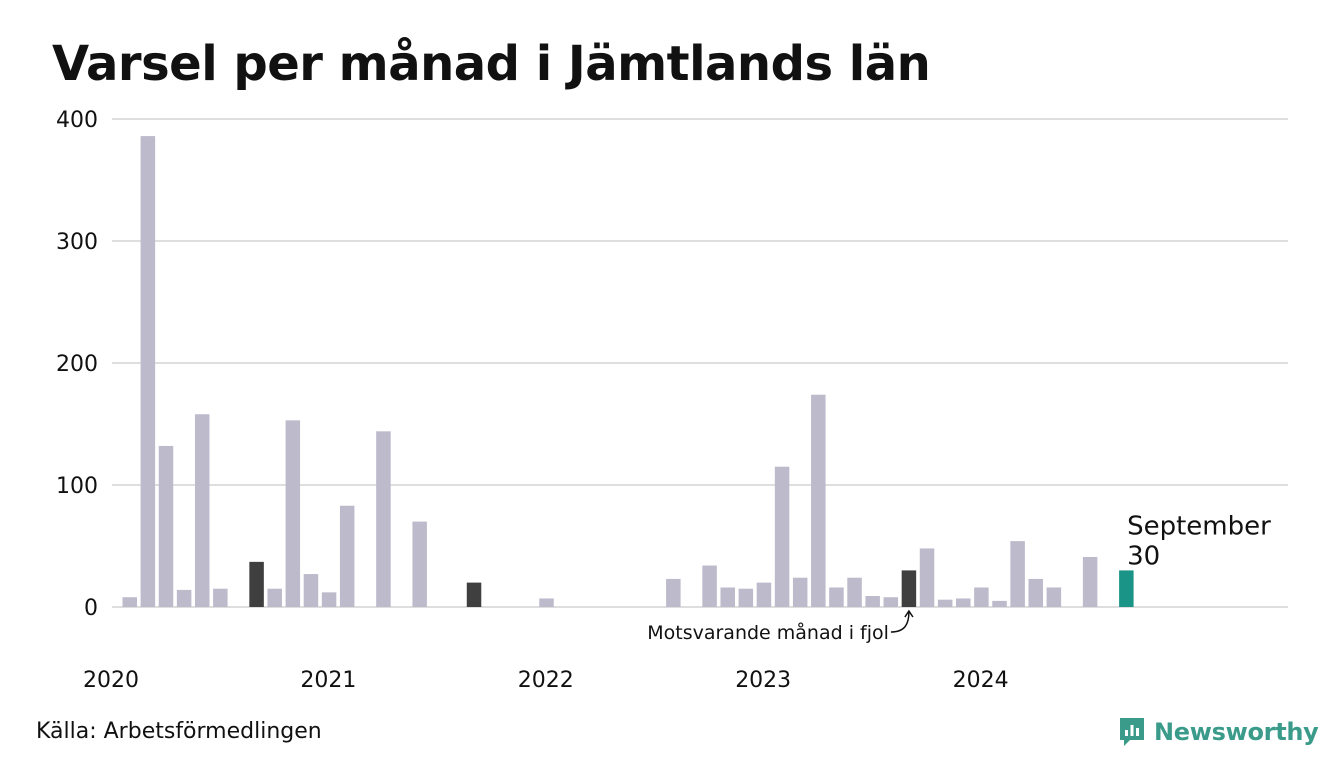 Image resolution: width=1340 pixels, height=780 pixels. What do you see at coordinates (763, 680) in the screenshot?
I see `x-tick-label: 2023` at bounding box center [763, 680].